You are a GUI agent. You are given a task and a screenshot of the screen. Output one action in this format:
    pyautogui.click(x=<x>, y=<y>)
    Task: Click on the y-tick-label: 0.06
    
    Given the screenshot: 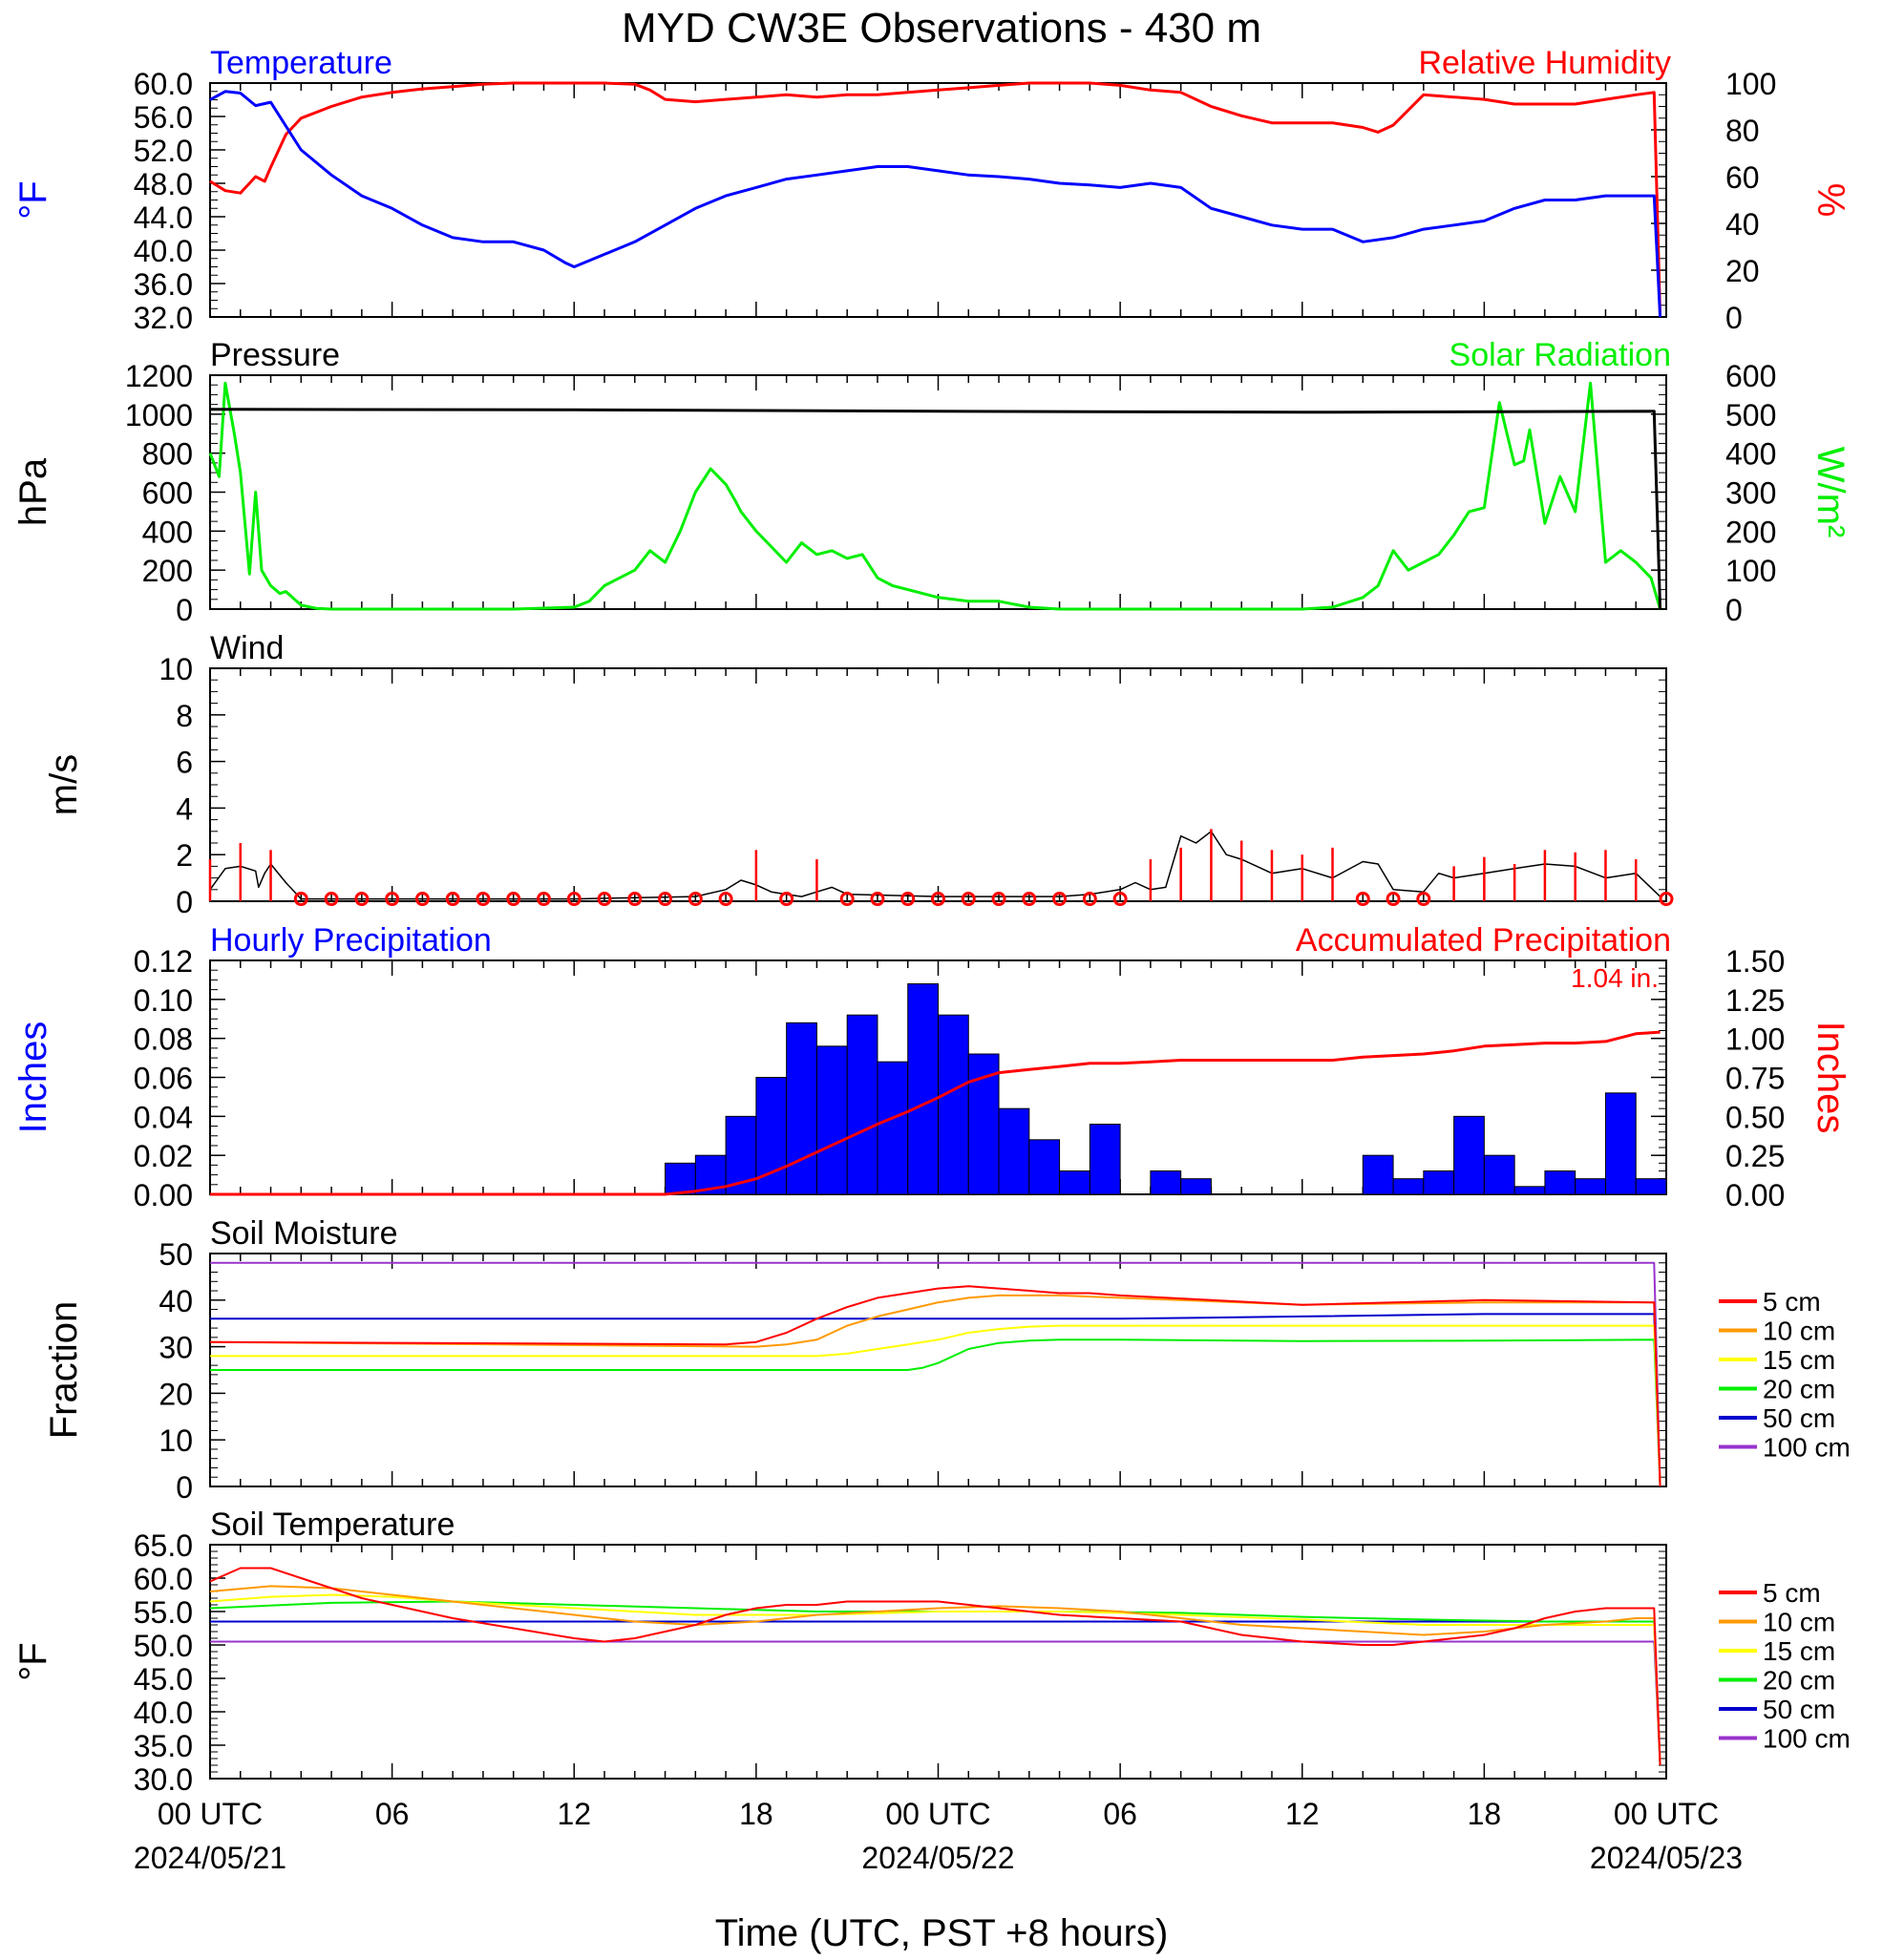 What is the action you would take?
    pyautogui.click(x=163, y=1079)
    